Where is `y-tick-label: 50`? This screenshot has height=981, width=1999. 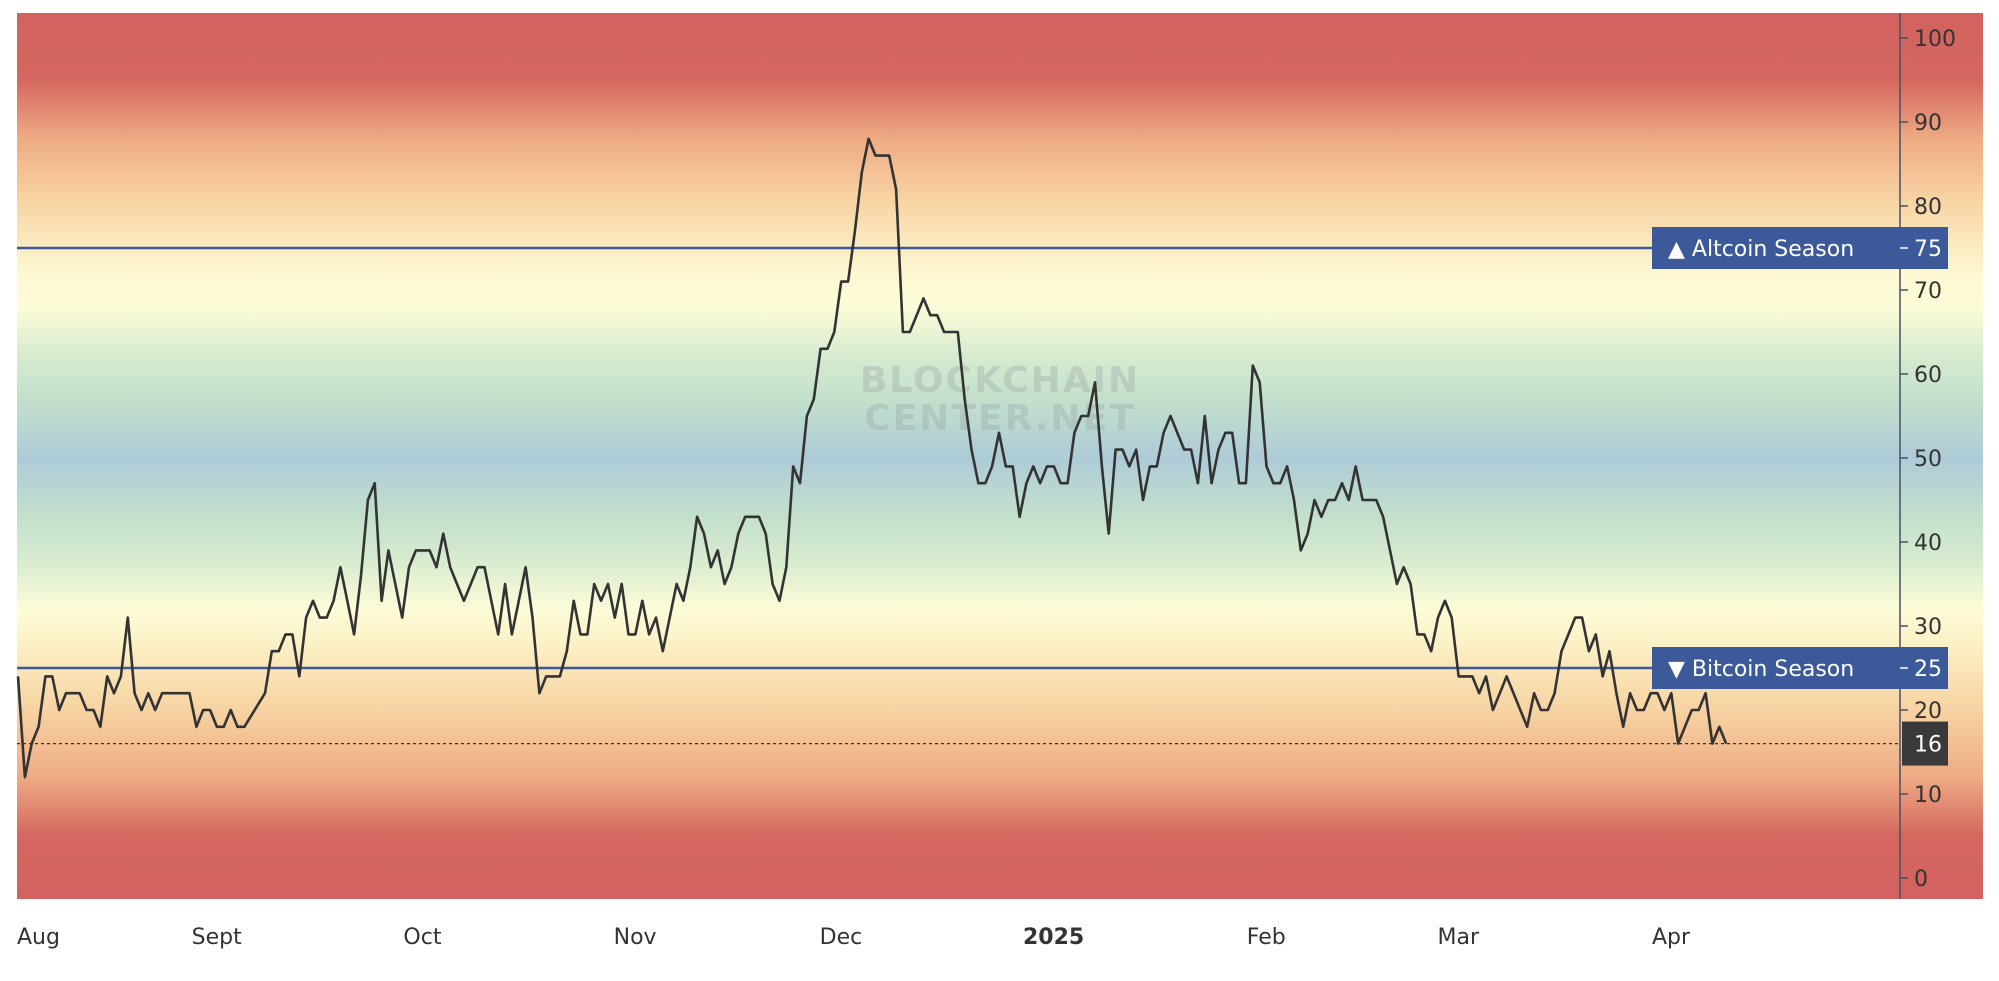 y-tick-label: 50 is located at coordinates (1928, 459).